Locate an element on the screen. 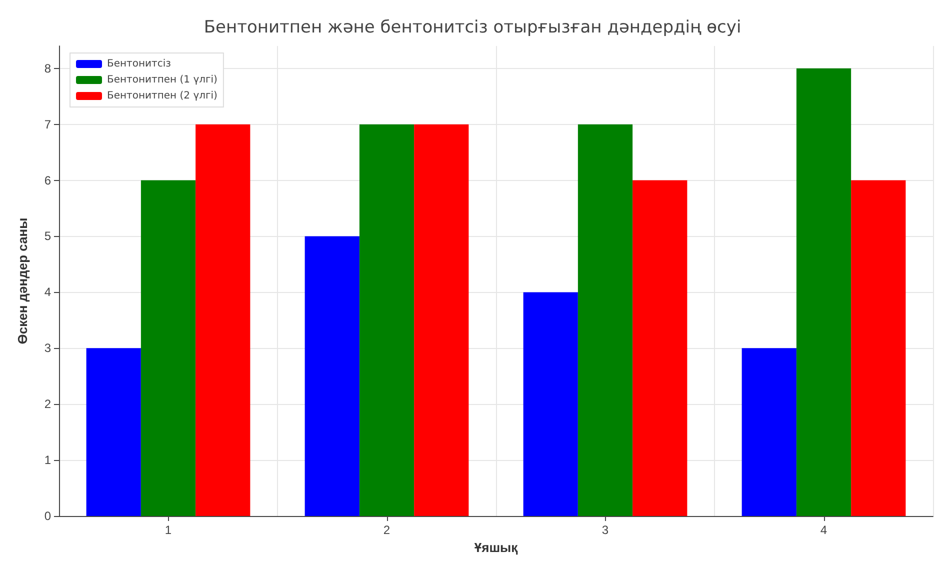 This screenshot has height=567, width=945. y-tick-label: 6 is located at coordinates (48, 180).